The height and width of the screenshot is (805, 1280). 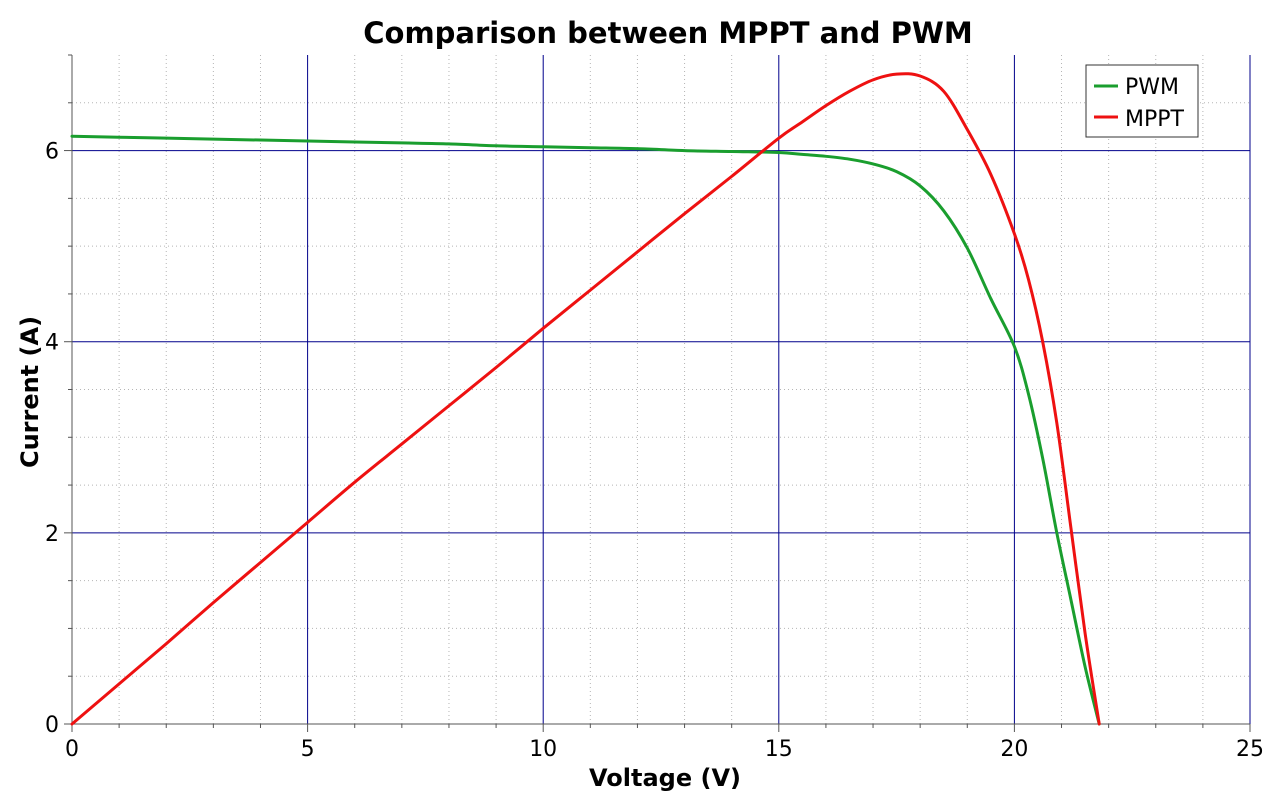 What do you see at coordinates (52, 152) in the screenshot?
I see `y-tick-label: 6` at bounding box center [52, 152].